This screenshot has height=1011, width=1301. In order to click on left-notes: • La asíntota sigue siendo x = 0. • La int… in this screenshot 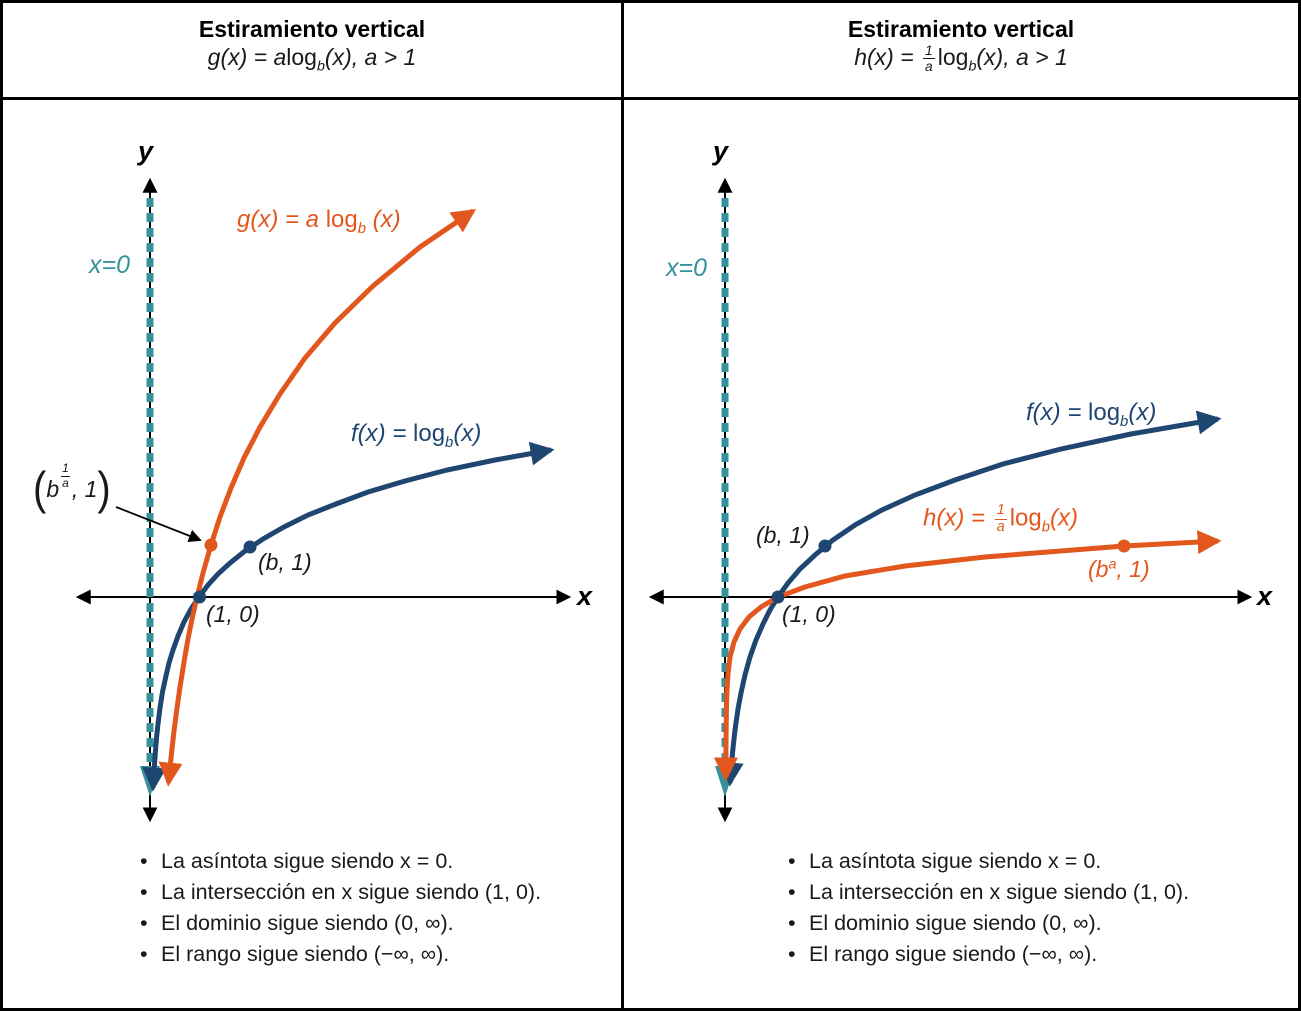, I will do `click(340, 908)`.